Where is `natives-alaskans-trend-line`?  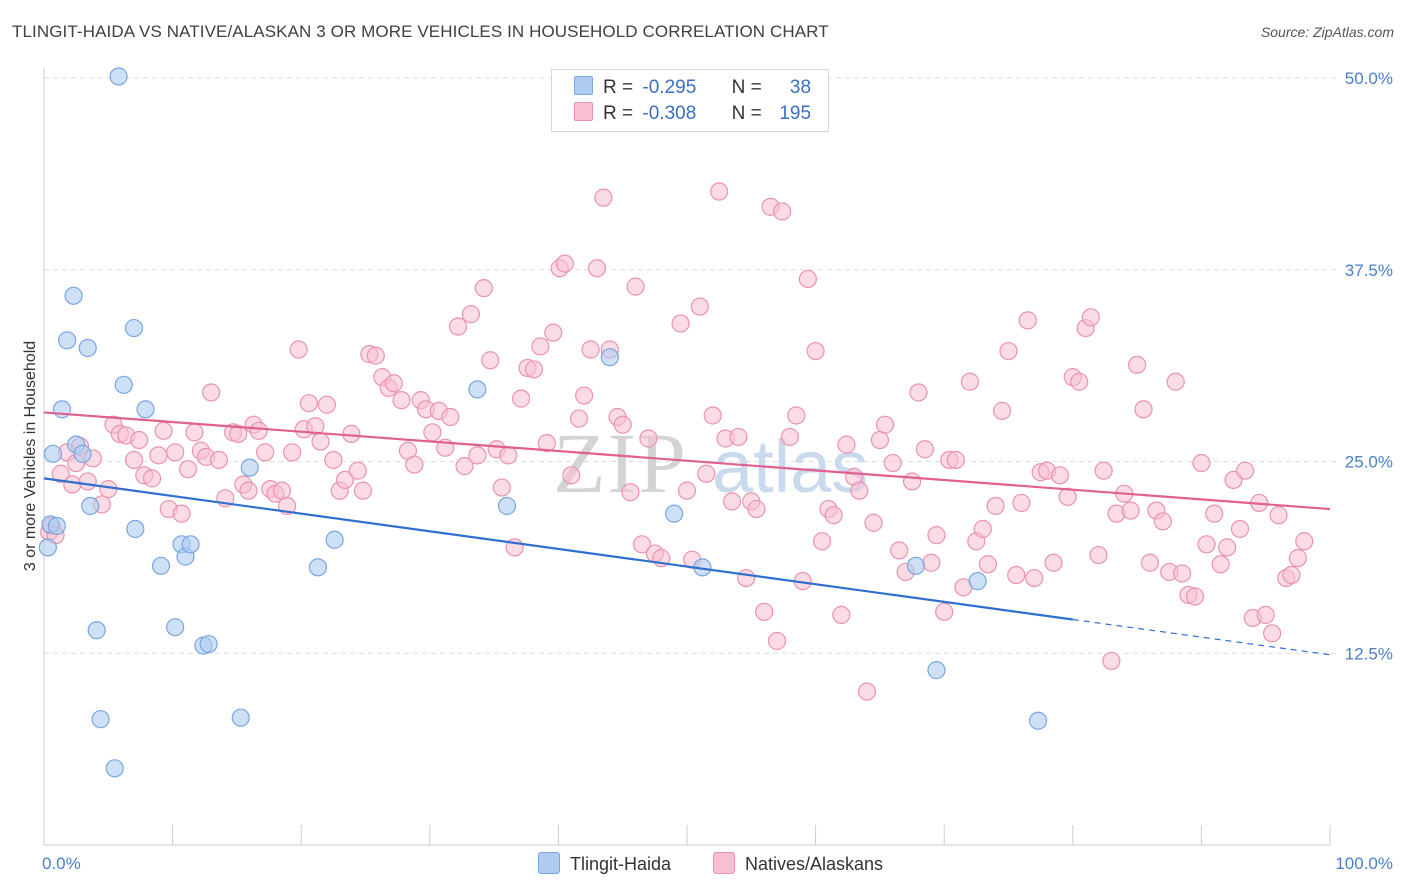 natives-alaskans-trend-line is located at coordinates (687, 461).